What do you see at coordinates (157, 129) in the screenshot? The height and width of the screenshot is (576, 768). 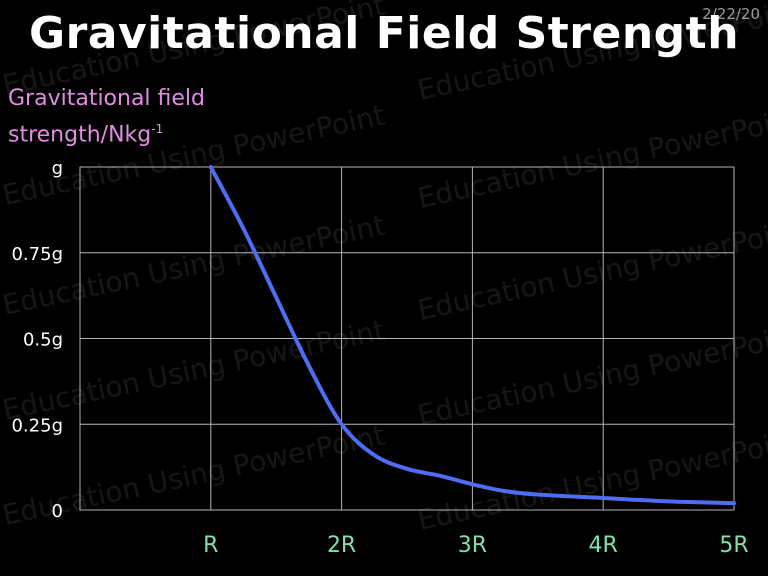 I see `y-axis-label-exponent: -1` at bounding box center [157, 129].